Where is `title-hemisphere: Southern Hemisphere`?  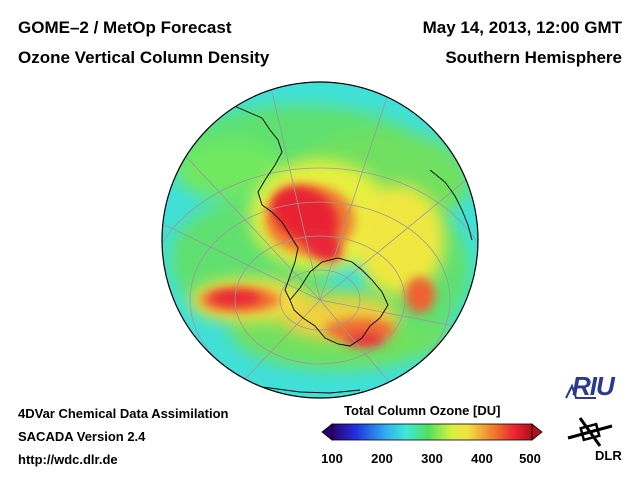
title-hemisphere: Southern Hemisphere is located at coordinates (533, 57).